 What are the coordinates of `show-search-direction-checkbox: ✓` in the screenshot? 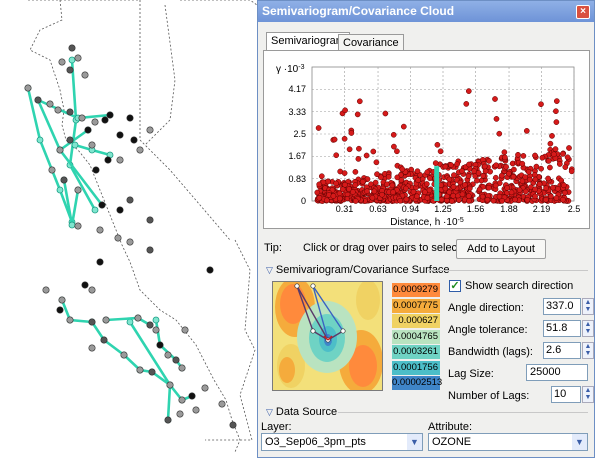 It's located at (455, 286).